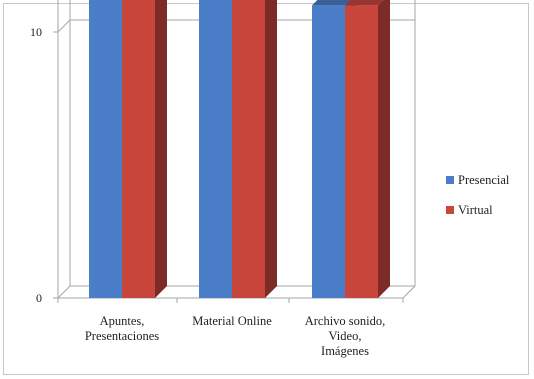 Image resolution: width=534 pixels, height=379 pixels. Describe the element at coordinates (450, 210) in the screenshot. I see `legend-swatch-virtual` at that location.